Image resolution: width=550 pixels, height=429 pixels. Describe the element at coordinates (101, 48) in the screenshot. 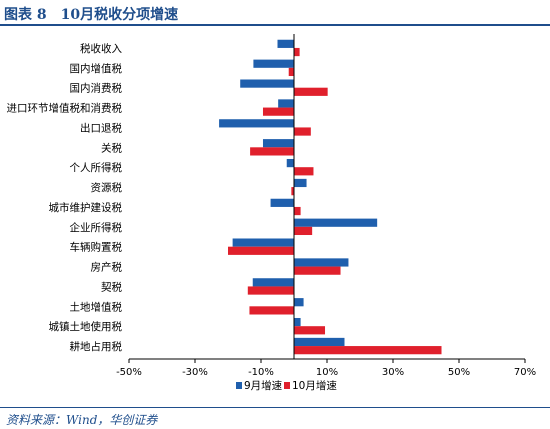

I see `category-label-0: 税收收入` at that location.